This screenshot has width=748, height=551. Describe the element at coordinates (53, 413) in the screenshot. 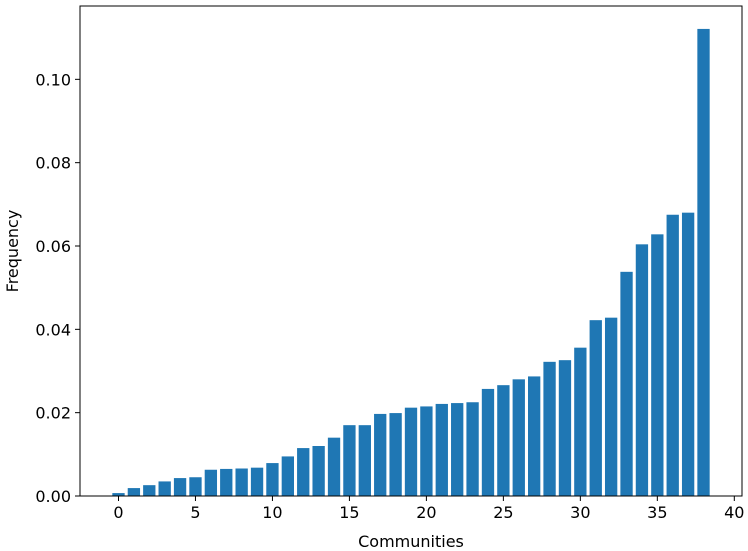

I see `y-tick-label: 0.02` at that location.